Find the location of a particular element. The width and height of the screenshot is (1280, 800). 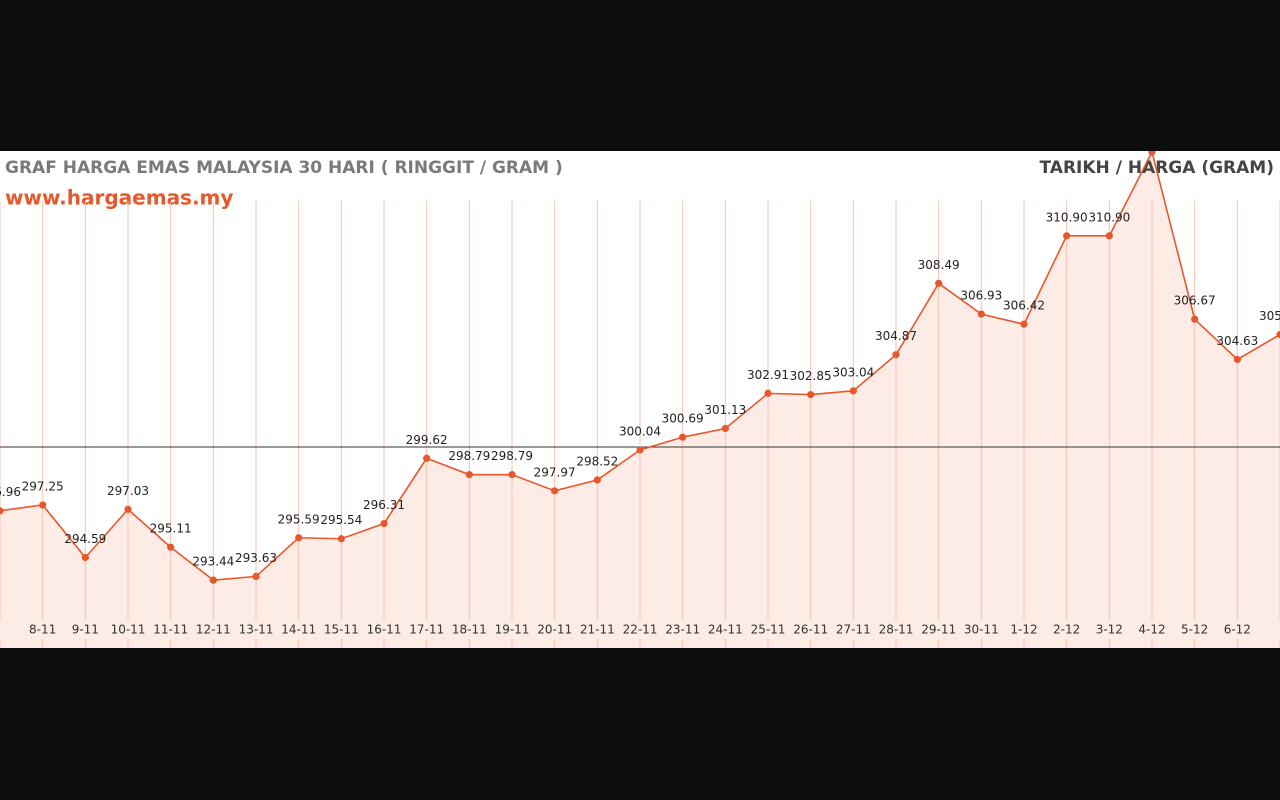

value-label: 297.03 is located at coordinates (128, 491).